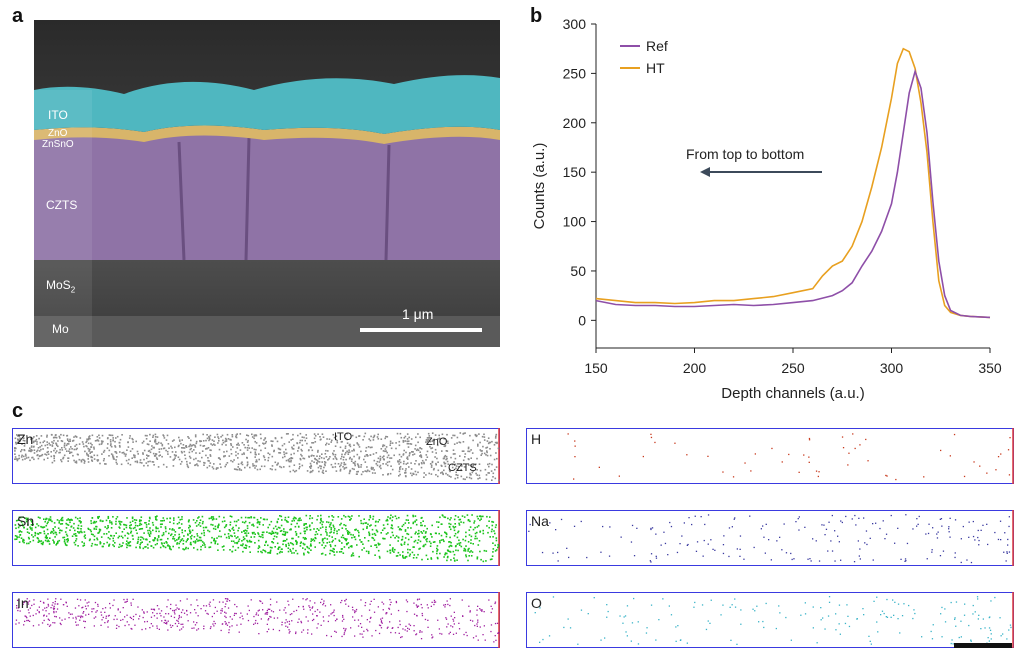  I want to click on layer-label-czts: CZTS, so click(62, 205).